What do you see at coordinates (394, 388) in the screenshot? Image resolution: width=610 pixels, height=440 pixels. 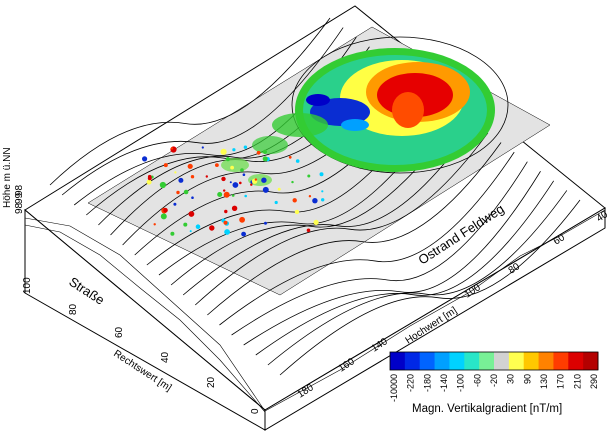 I see `colorbar-tick: -10000` at bounding box center [394, 388].